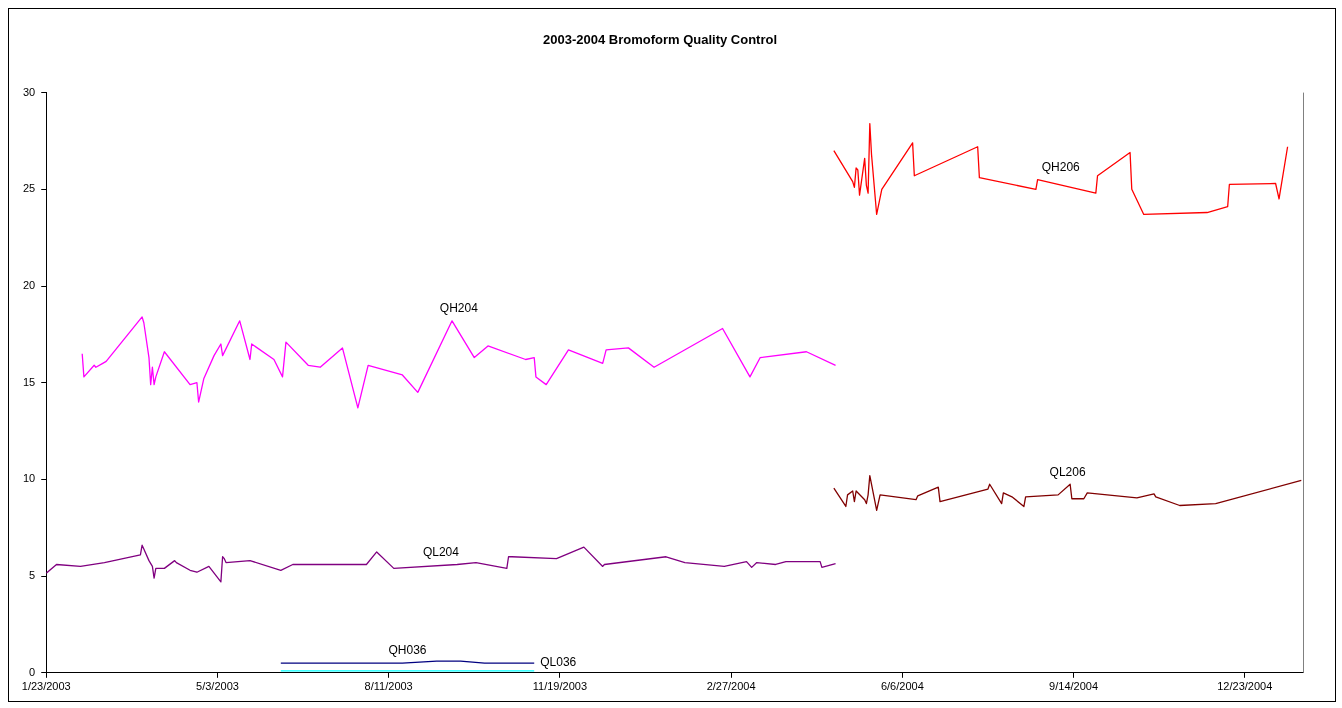 This screenshot has width=1342, height=708. I want to click on series-label: QL036, so click(558, 662).